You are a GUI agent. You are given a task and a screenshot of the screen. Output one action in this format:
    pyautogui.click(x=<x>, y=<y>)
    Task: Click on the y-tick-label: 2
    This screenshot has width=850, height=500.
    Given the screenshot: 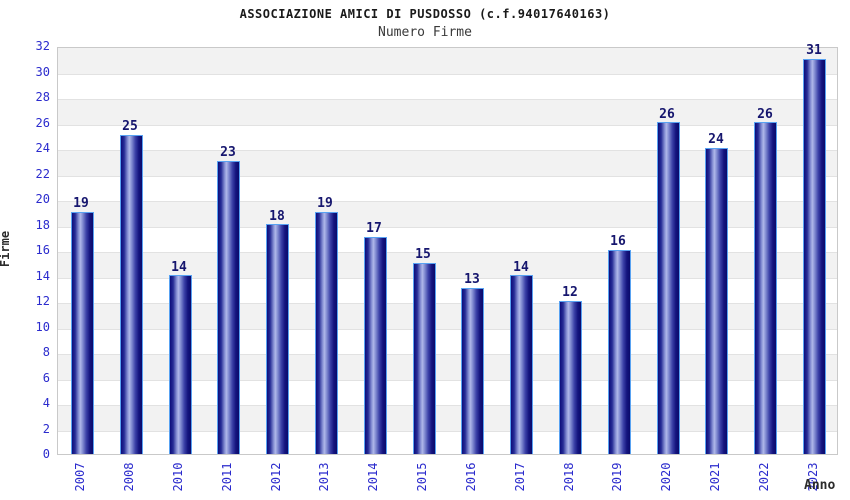 What is the action you would take?
    pyautogui.click(x=46, y=429)
    